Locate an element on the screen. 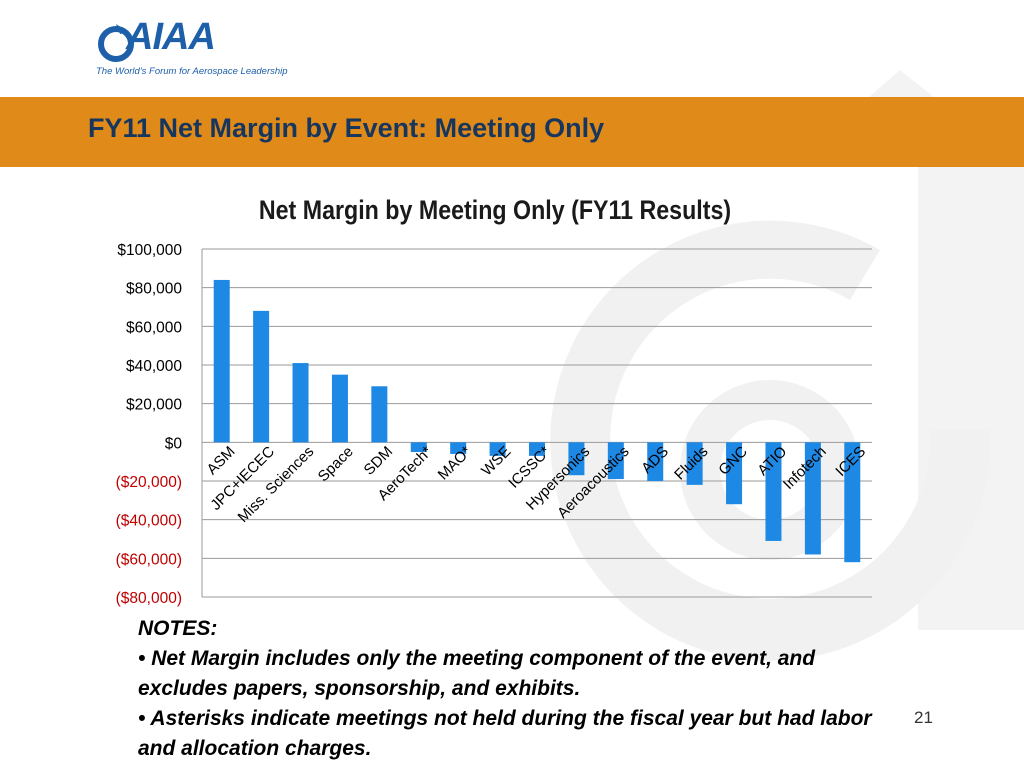  x-tick-label: ASM is located at coordinates (221, 460).